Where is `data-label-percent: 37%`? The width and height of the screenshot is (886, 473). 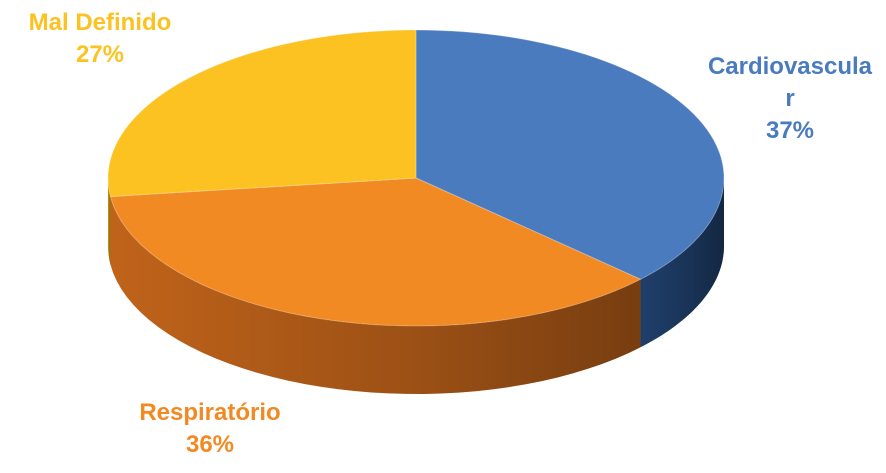 data-label-percent: 37% is located at coordinates (790, 130).